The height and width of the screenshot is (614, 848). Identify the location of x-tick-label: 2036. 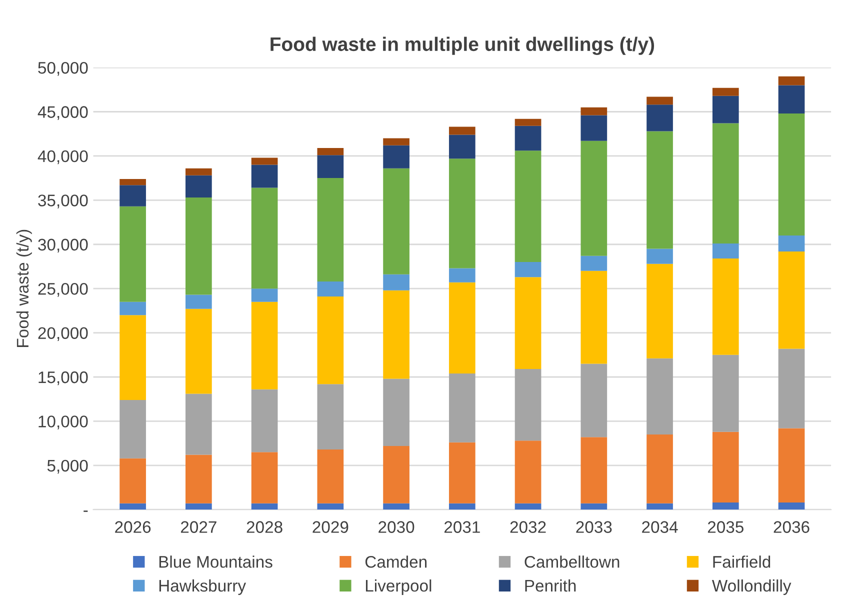
(792, 527).